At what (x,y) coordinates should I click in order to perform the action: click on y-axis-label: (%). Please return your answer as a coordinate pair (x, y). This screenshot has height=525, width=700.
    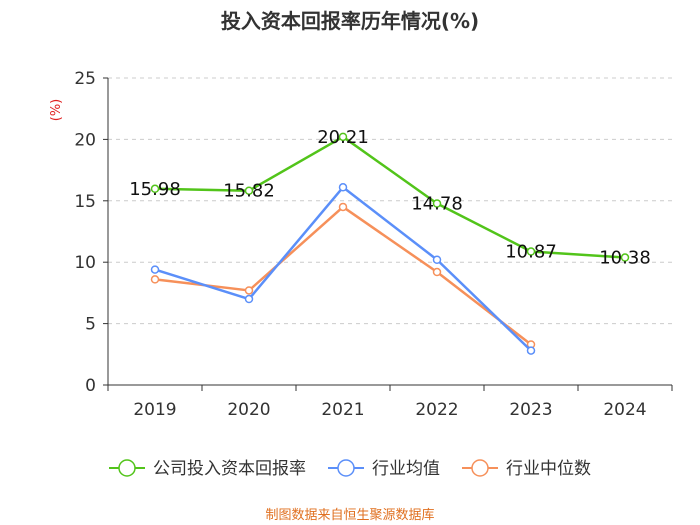
    Looking at the image, I should click on (56, 110).